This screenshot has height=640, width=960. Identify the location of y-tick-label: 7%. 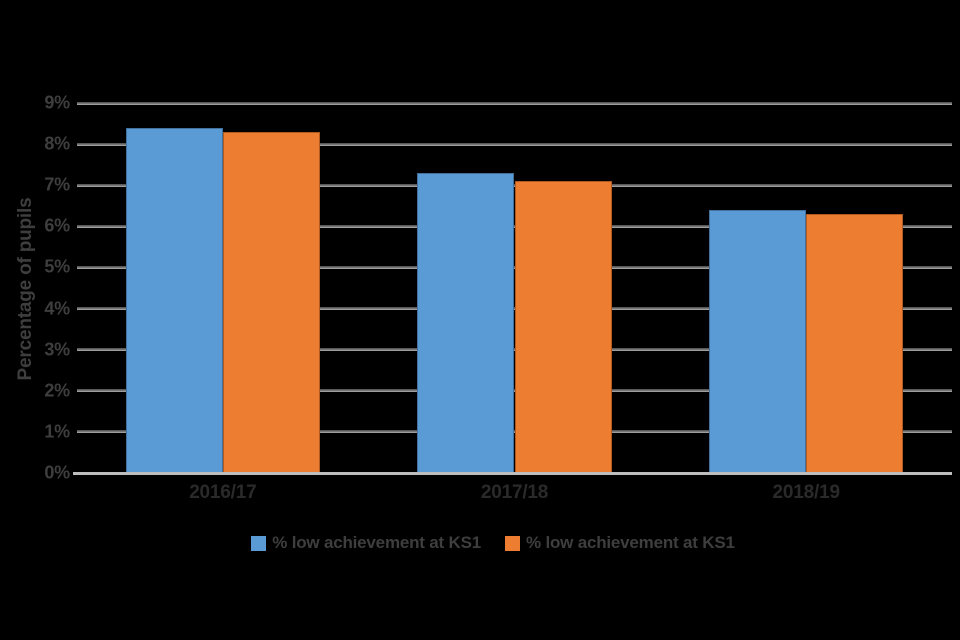
(57, 184).